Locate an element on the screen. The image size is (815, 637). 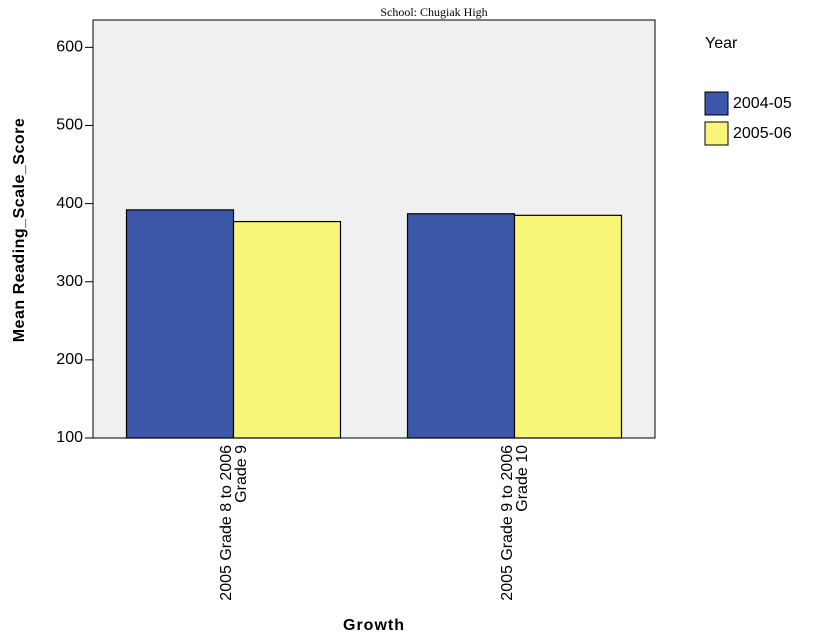
legend-title: Year is located at coordinates (721, 43).